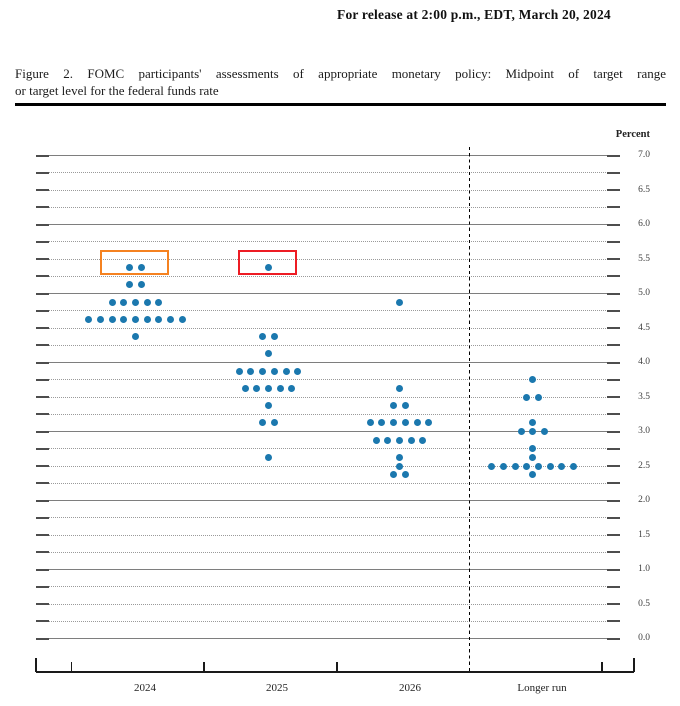 The image size is (680, 706). Describe the element at coordinates (644, 431) in the screenshot. I see `y-axis-tick-label: 3.0` at that location.